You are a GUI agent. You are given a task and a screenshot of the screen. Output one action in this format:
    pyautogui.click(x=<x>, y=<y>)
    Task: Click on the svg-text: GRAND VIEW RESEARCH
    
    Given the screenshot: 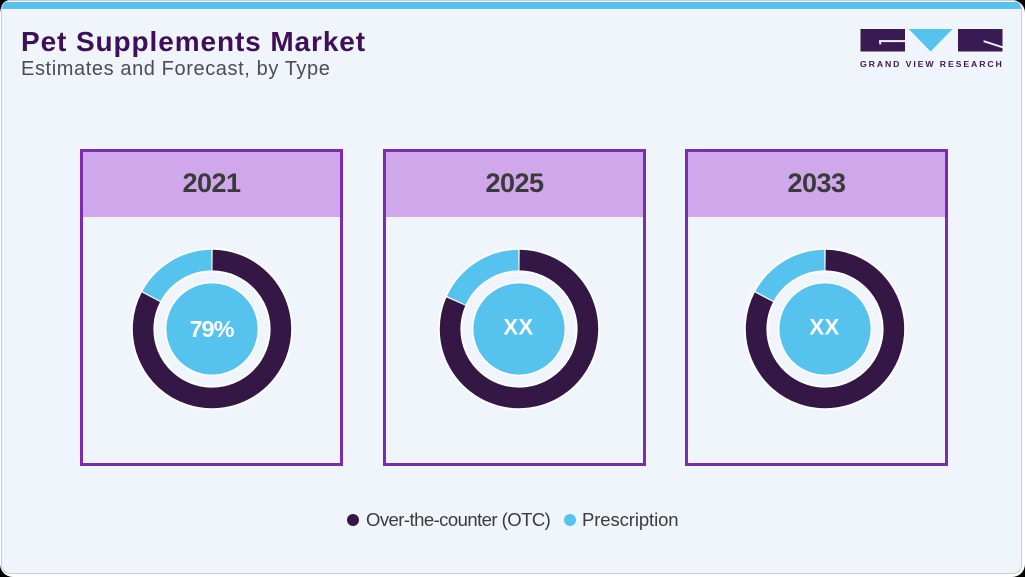 What is the action you would take?
    pyautogui.click(x=932, y=64)
    